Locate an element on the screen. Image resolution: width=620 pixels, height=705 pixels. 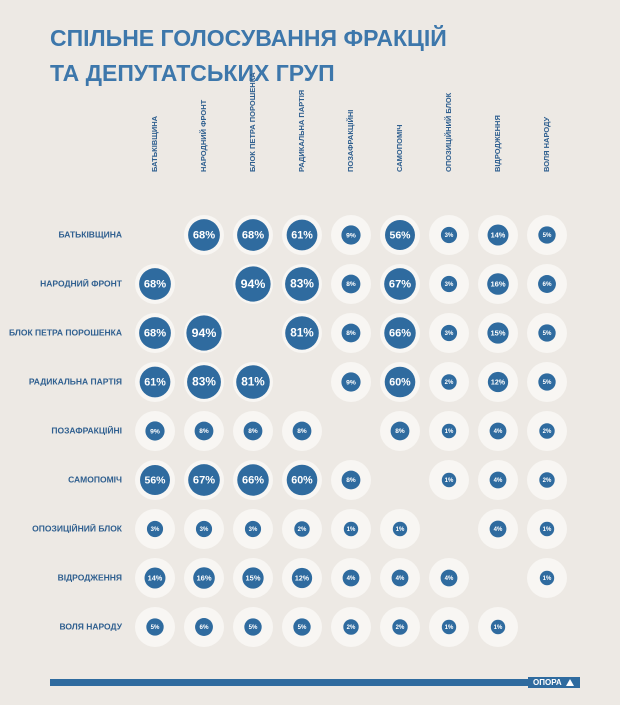
chart-title: СПІЛЬНЕ ГОЛОСУВАННЯ ФРАКЦІЙ is located at coordinates (248, 37).